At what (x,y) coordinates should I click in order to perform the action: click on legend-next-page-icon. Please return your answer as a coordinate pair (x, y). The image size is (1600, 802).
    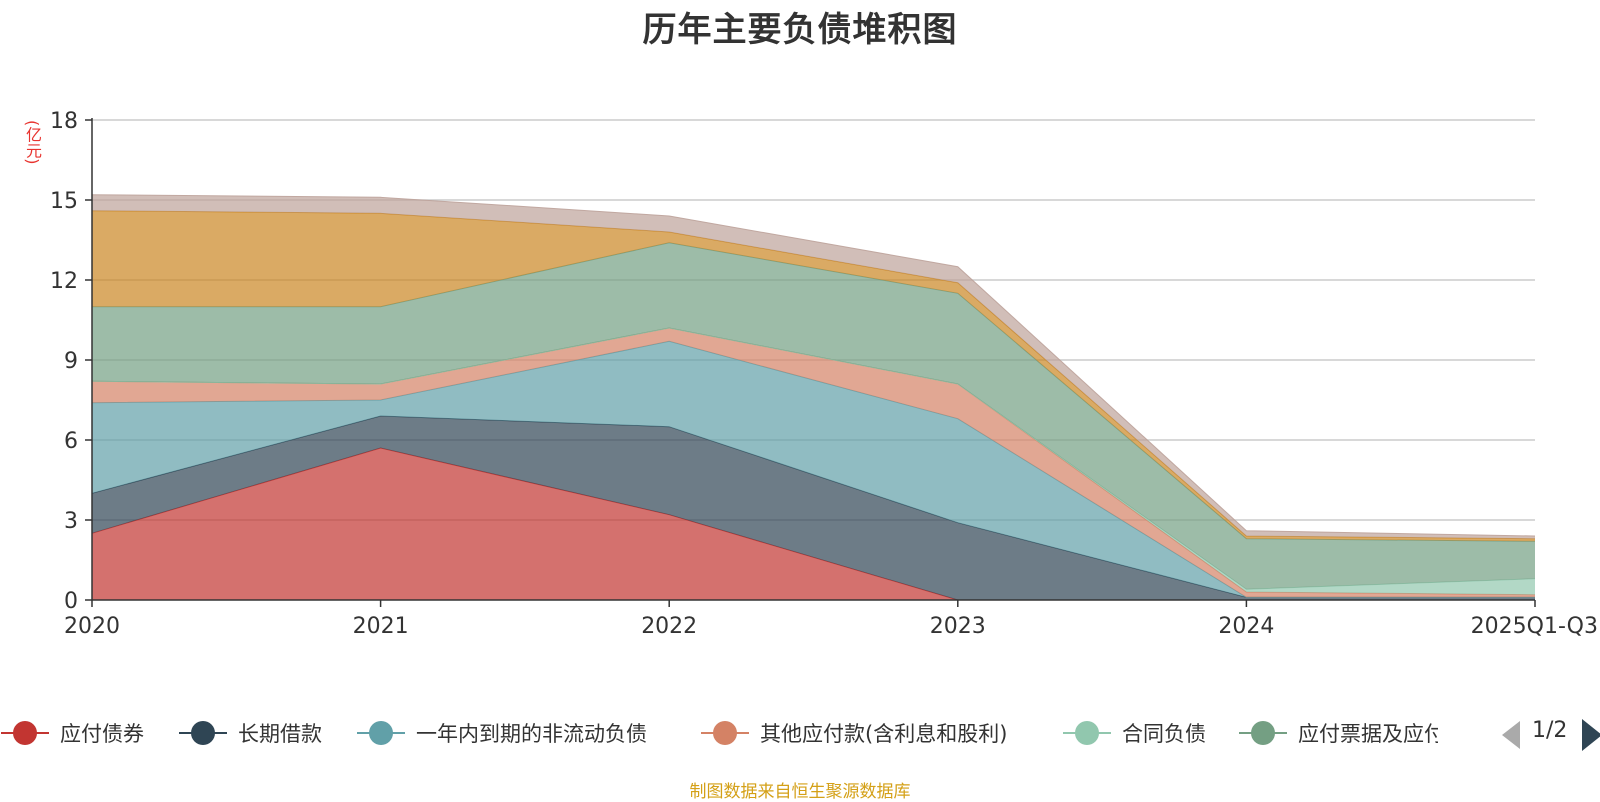
    Looking at the image, I should click on (1591, 735).